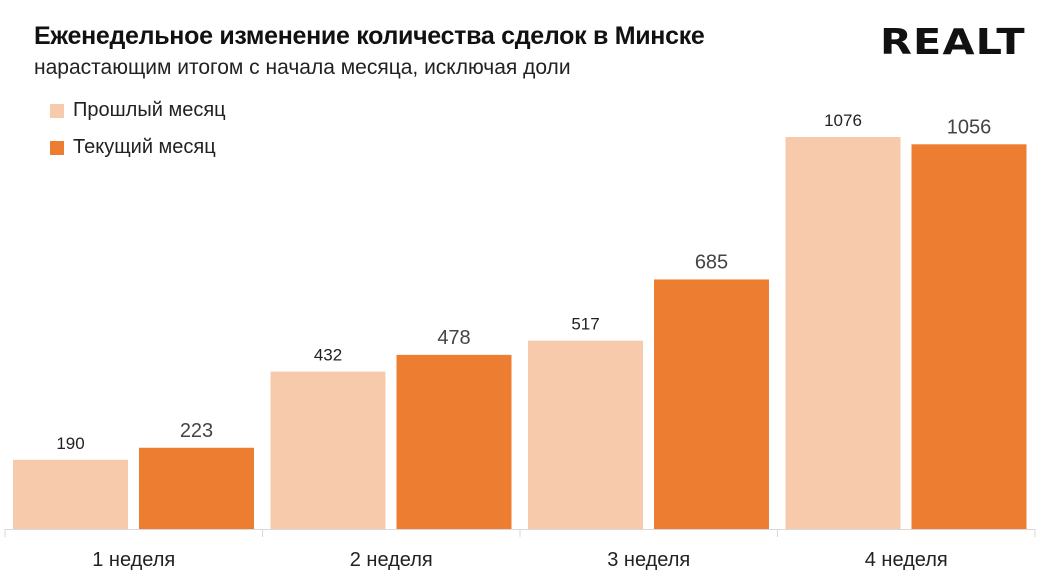 The width and height of the screenshot is (1061, 580). Describe the element at coordinates (196, 431) in the screenshot. I see `data-label: 223` at that location.